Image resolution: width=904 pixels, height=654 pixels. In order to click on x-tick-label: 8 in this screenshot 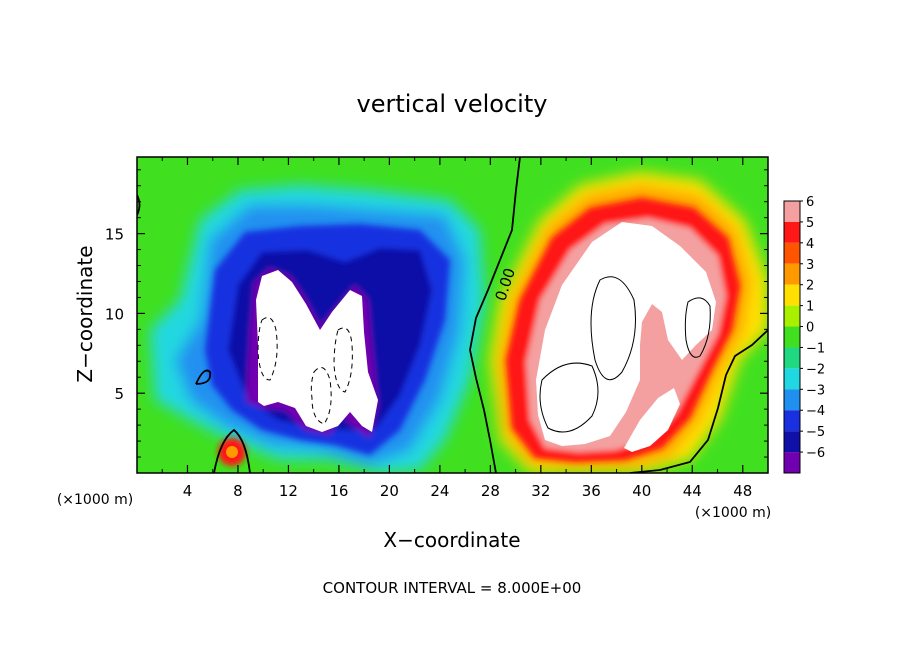, I will do `click(238, 491)`.